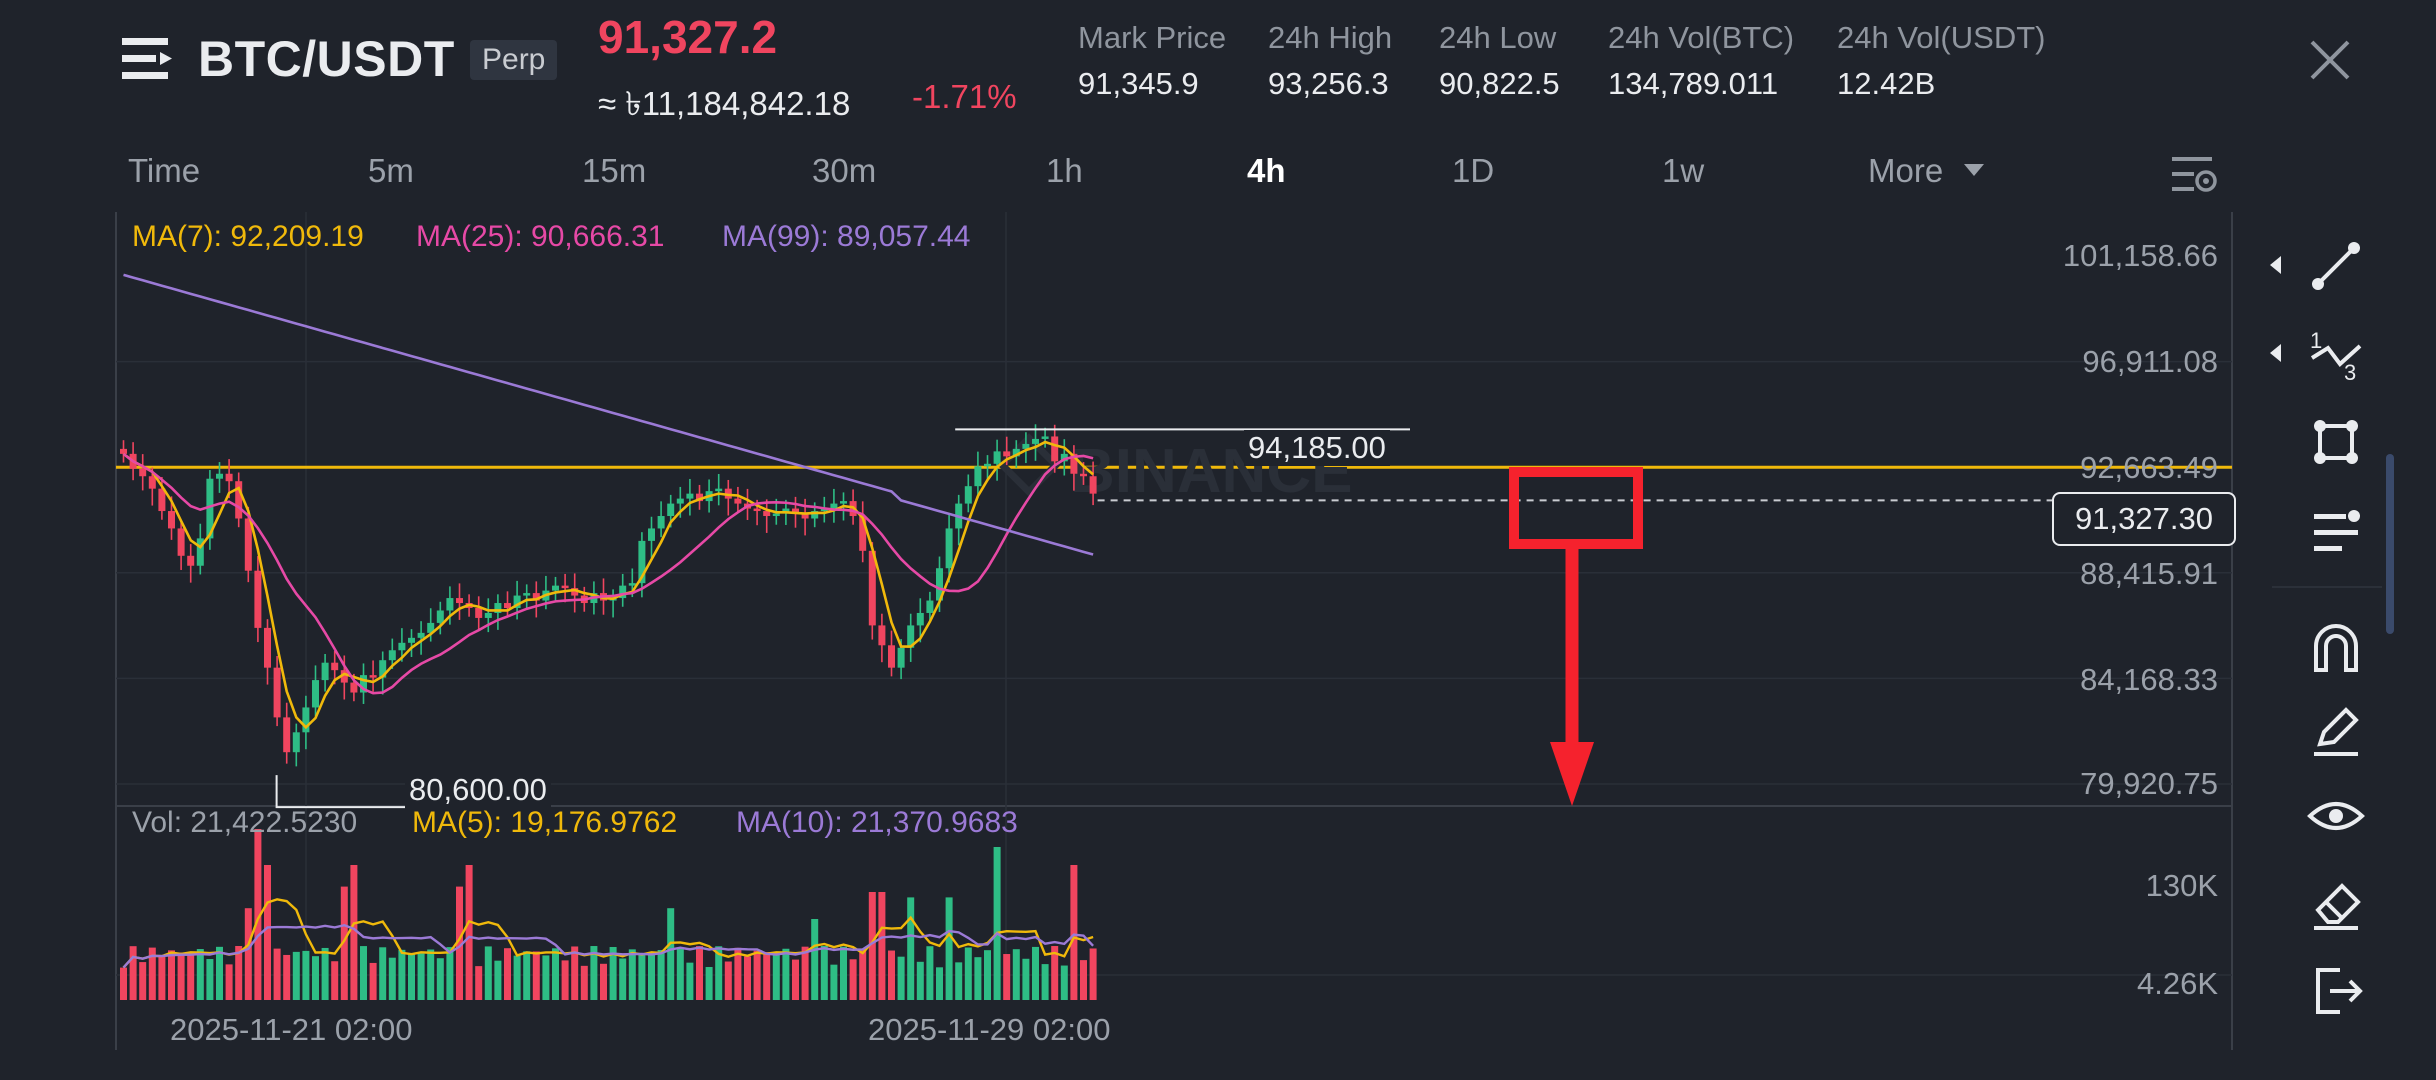  What do you see at coordinates (1266, 170) in the screenshot?
I see `tab-4h: 4h` at bounding box center [1266, 170].